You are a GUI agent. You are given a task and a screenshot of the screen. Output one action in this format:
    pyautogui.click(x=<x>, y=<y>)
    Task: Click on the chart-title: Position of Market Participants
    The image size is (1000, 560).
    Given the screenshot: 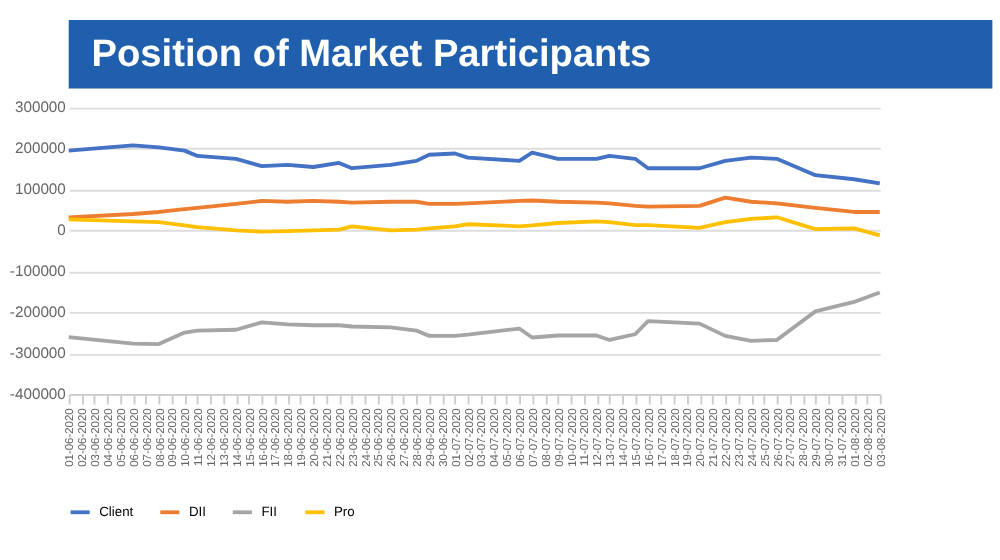 What is the action you would take?
    pyautogui.click(x=371, y=54)
    